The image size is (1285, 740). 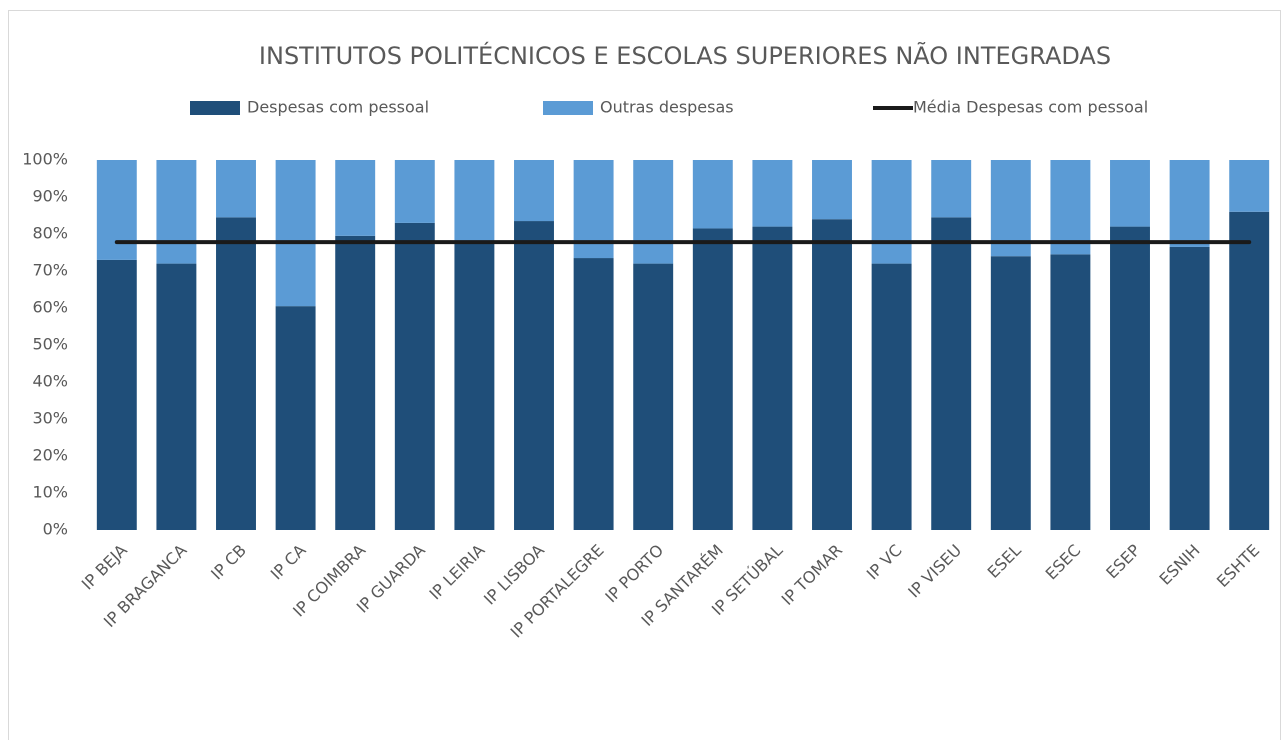 What do you see at coordinates (50, 233) in the screenshot?
I see `y-tick-label: 80%` at bounding box center [50, 233].